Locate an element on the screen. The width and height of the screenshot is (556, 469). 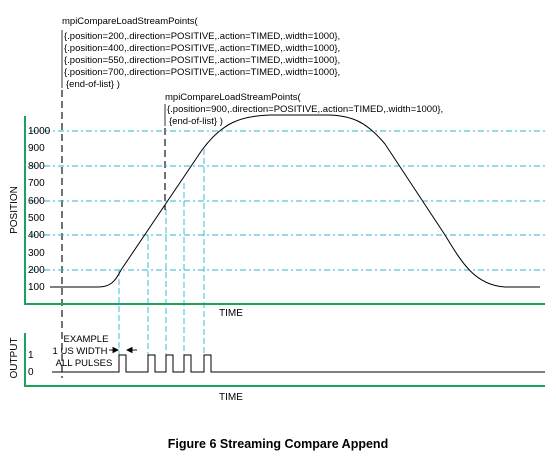
annotation-line: ALL PULSES is located at coordinates (84, 363).